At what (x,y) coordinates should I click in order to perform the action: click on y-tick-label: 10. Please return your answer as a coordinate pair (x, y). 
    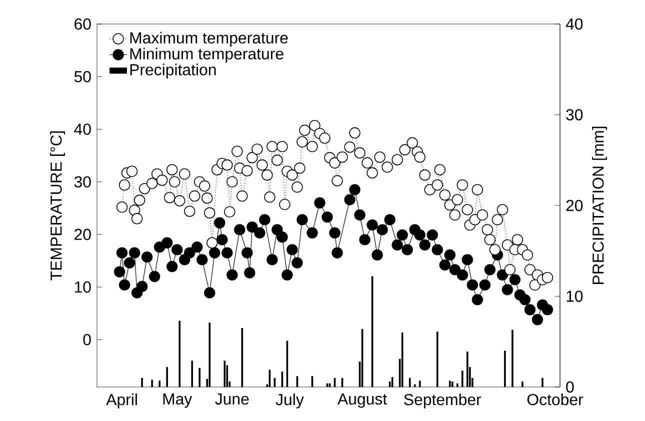
    Looking at the image, I should click on (82, 287).